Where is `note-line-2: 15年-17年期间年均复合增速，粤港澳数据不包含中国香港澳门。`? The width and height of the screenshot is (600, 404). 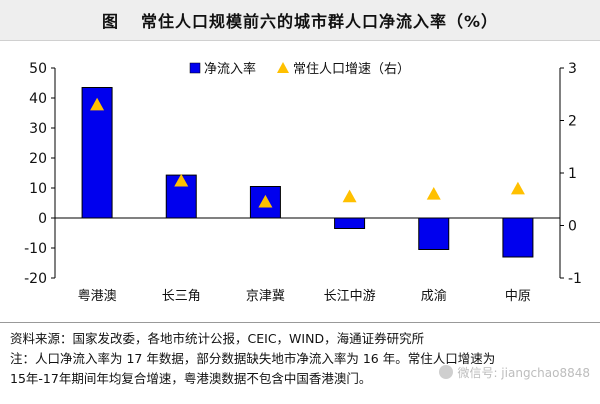 note-line-2: 15年-17年期间年均复合增速，粤港澳数据不包含中国香港澳门。 is located at coordinates (191, 378).